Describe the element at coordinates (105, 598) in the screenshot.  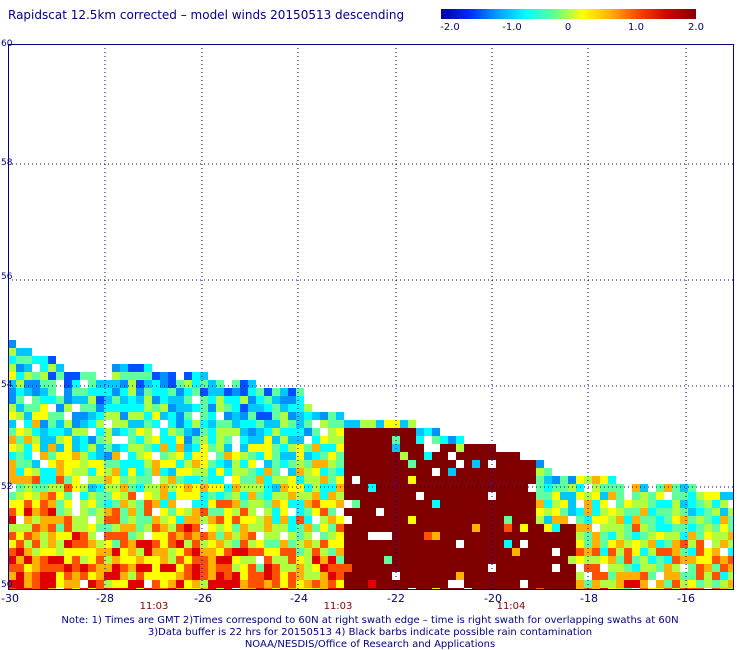
I see `lon-tick: -28` at that location.